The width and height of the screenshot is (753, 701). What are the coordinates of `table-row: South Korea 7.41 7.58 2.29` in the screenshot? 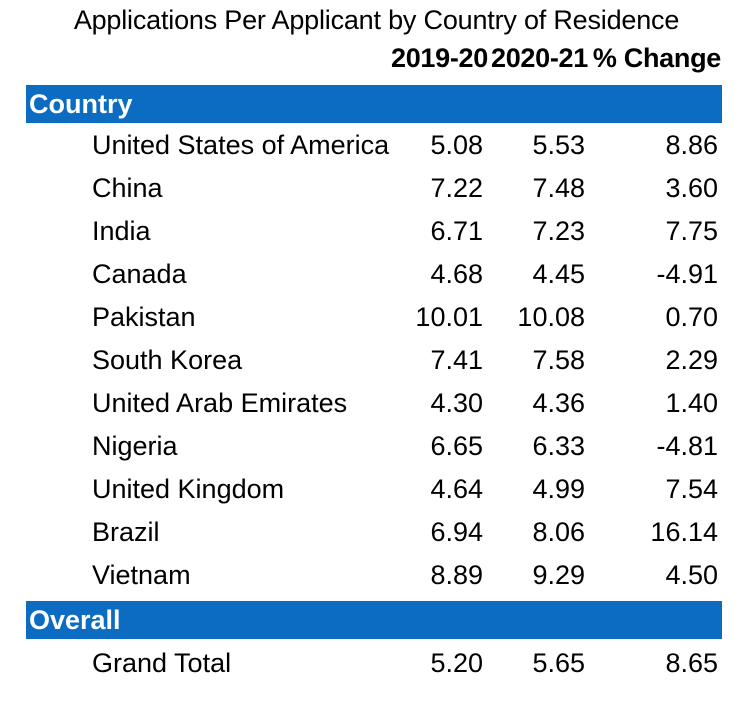 It's located at (376, 360).